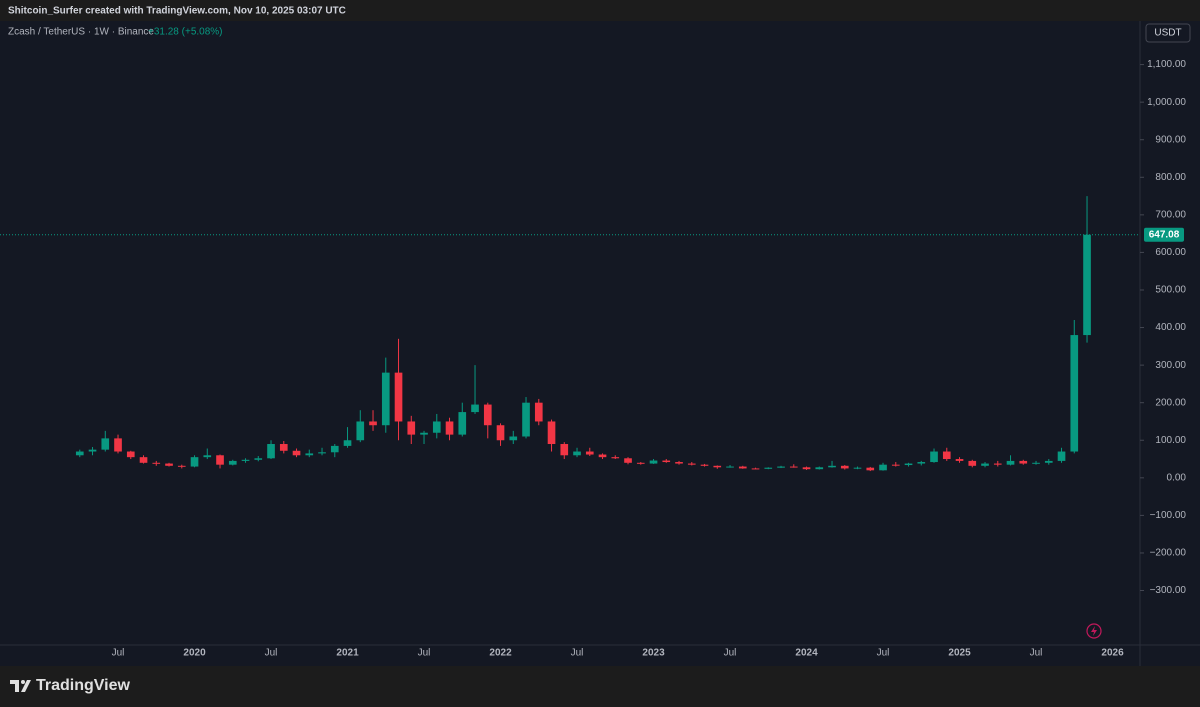 The height and width of the screenshot is (707, 1200). What do you see at coordinates (500, 653) in the screenshot?
I see `x-tick-label: 2022` at bounding box center [500, 653].